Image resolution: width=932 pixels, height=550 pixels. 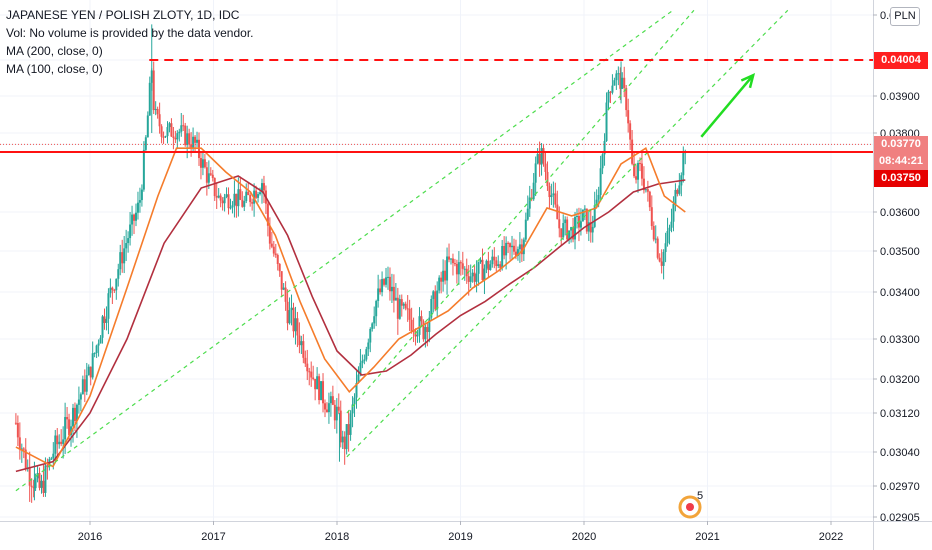 What do you see at coordinates (900, 487) in the screenshot?
I see `price-tick-label: 0.02970` at bounding box center [900, 487].